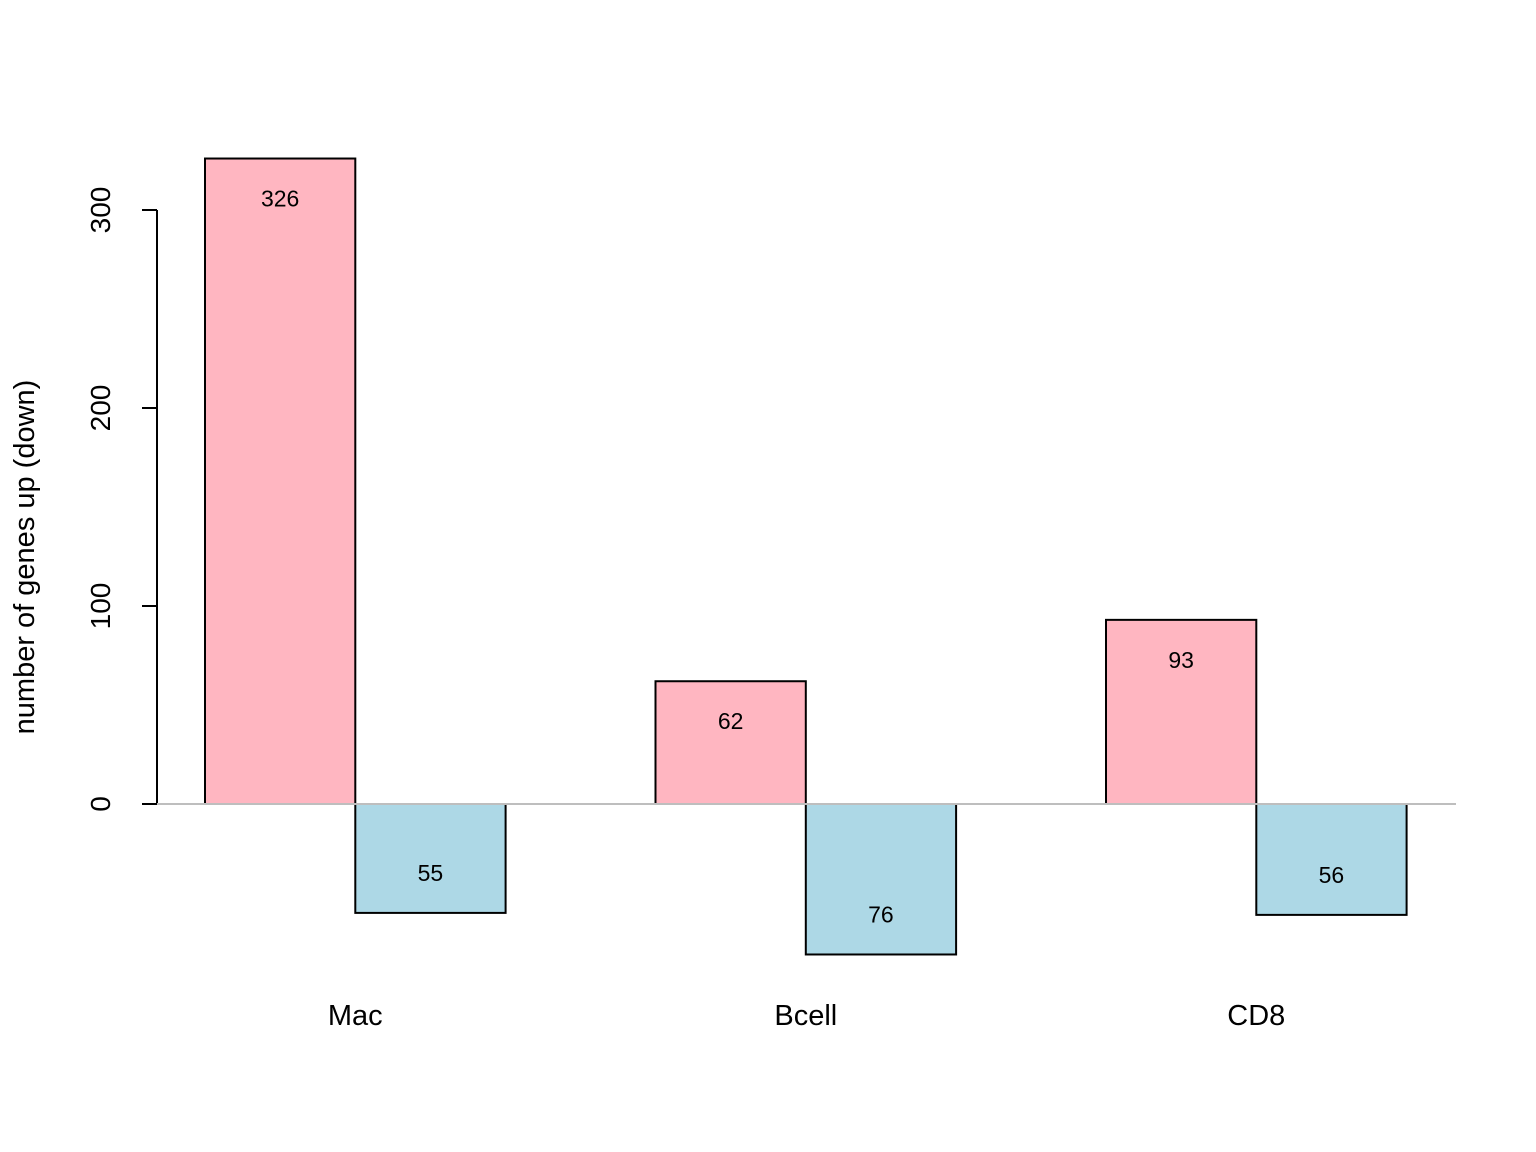  What do you see at coordinates (430, 858) in the screenshot?
I see `bar-down-mac` at bounding box center [430, 858].